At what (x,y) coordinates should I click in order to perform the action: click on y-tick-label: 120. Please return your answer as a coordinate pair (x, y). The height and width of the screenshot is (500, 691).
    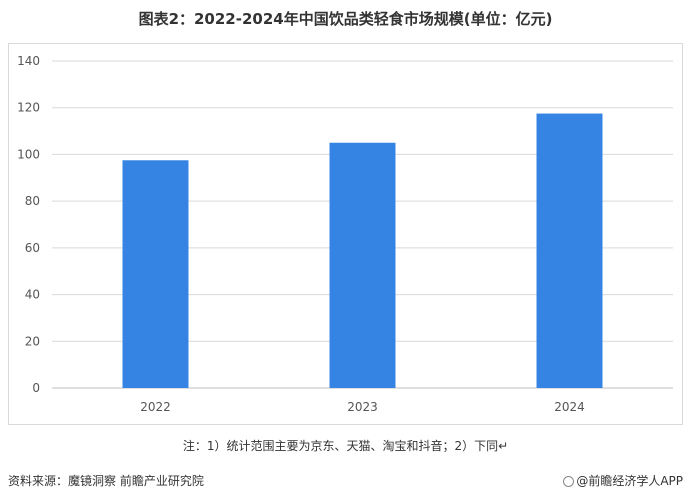
    Looking at the image, I should click on (28, 108).